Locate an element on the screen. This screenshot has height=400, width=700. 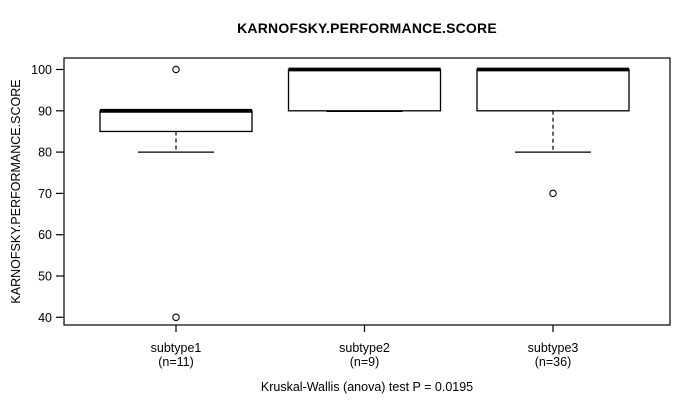
y-tick-label-100: 100 is located at coordinates (41, 70).